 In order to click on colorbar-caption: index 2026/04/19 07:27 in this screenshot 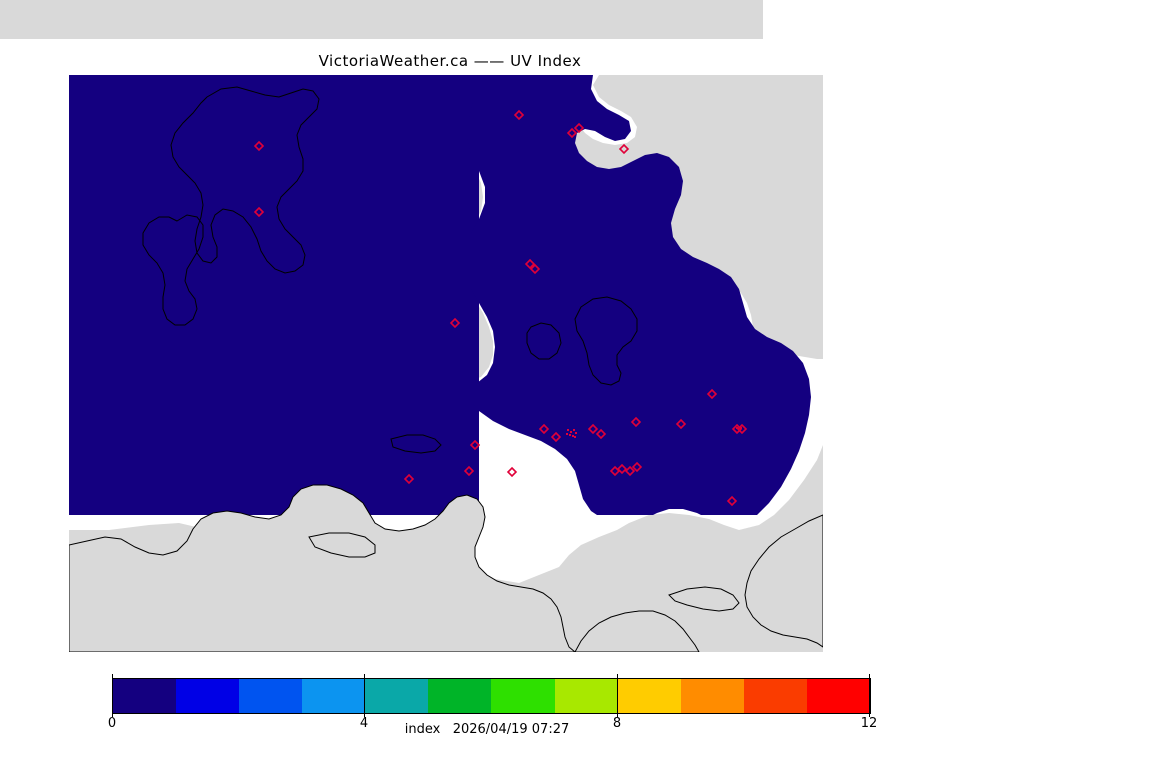, I will do `click(487, 729)`.